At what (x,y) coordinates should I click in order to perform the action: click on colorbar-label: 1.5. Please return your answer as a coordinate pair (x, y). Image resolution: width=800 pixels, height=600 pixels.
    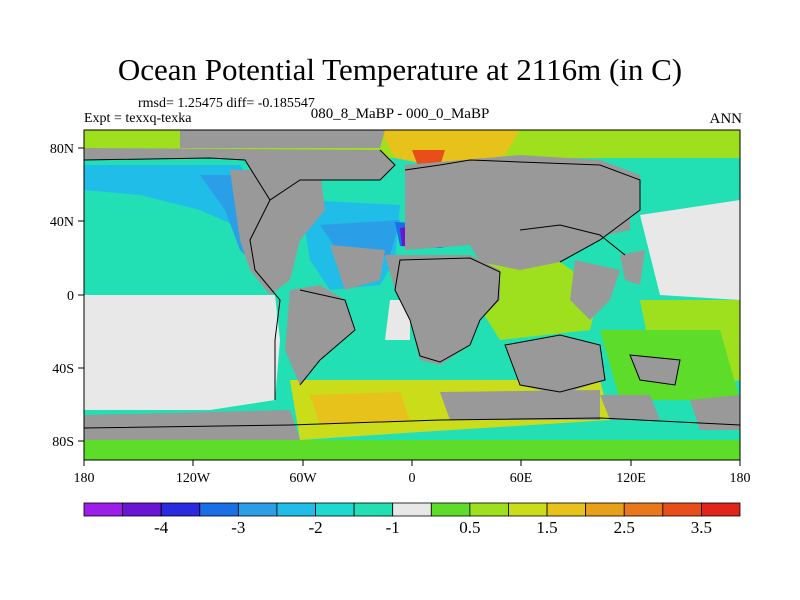
    Looking at the image, I should click on (546, 527).